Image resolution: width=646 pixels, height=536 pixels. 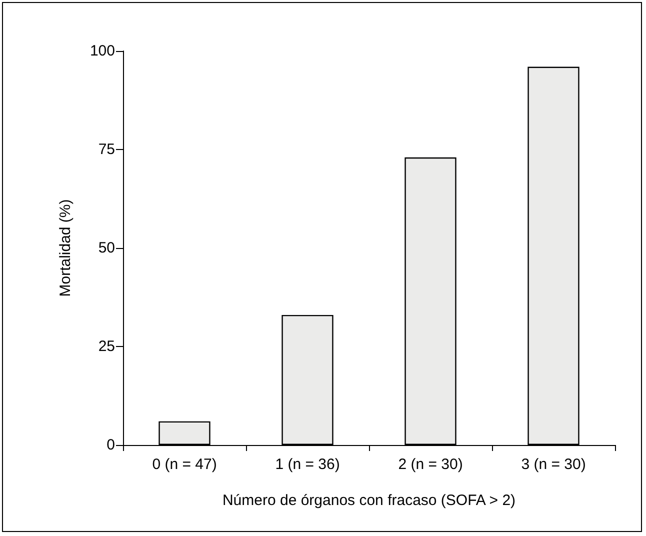 What do you see at coordinates (102, 51) in the screenshot?
I see `y-tick-label: 100` at bounding box center [102, 51].